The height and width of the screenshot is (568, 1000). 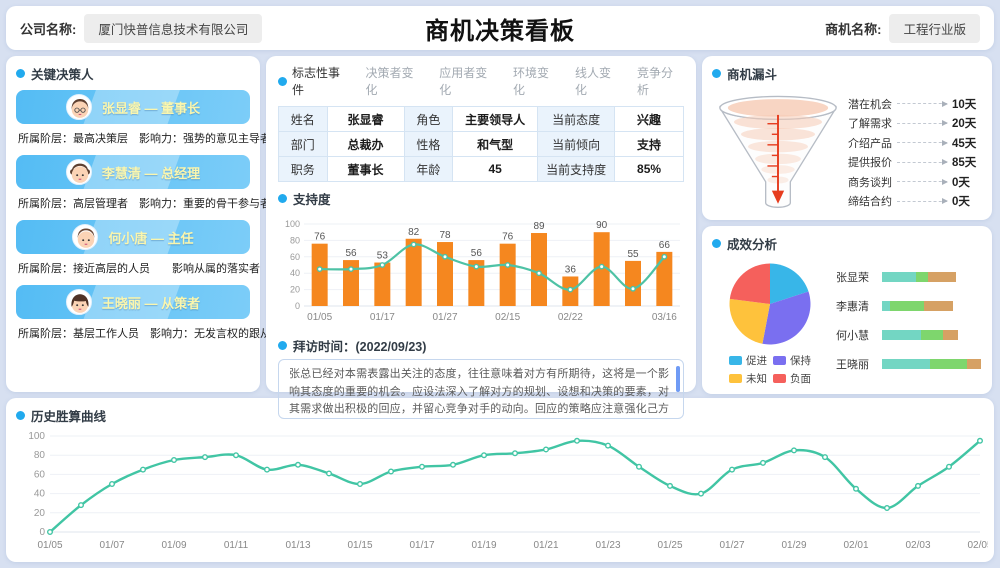 I want to click on table-row: 职务 董事长 年龄 45 当前支持度 85%, so click(x=481, y=169).